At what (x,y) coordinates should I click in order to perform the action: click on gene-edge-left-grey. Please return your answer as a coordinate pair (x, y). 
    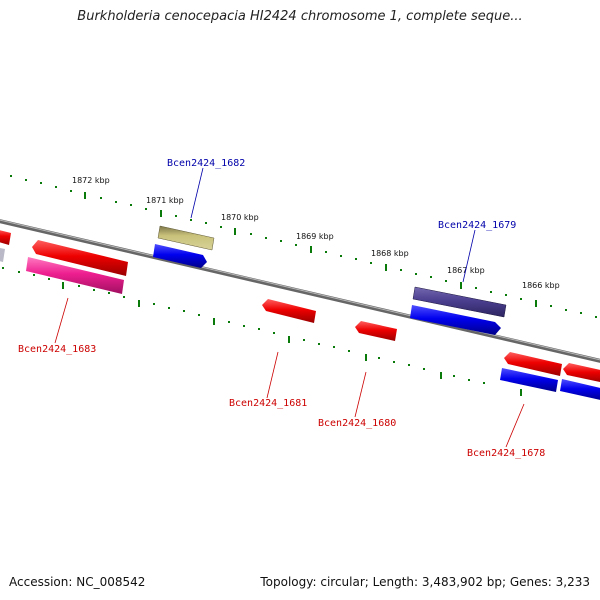
    Looking at the image, I should click on (2, 254).